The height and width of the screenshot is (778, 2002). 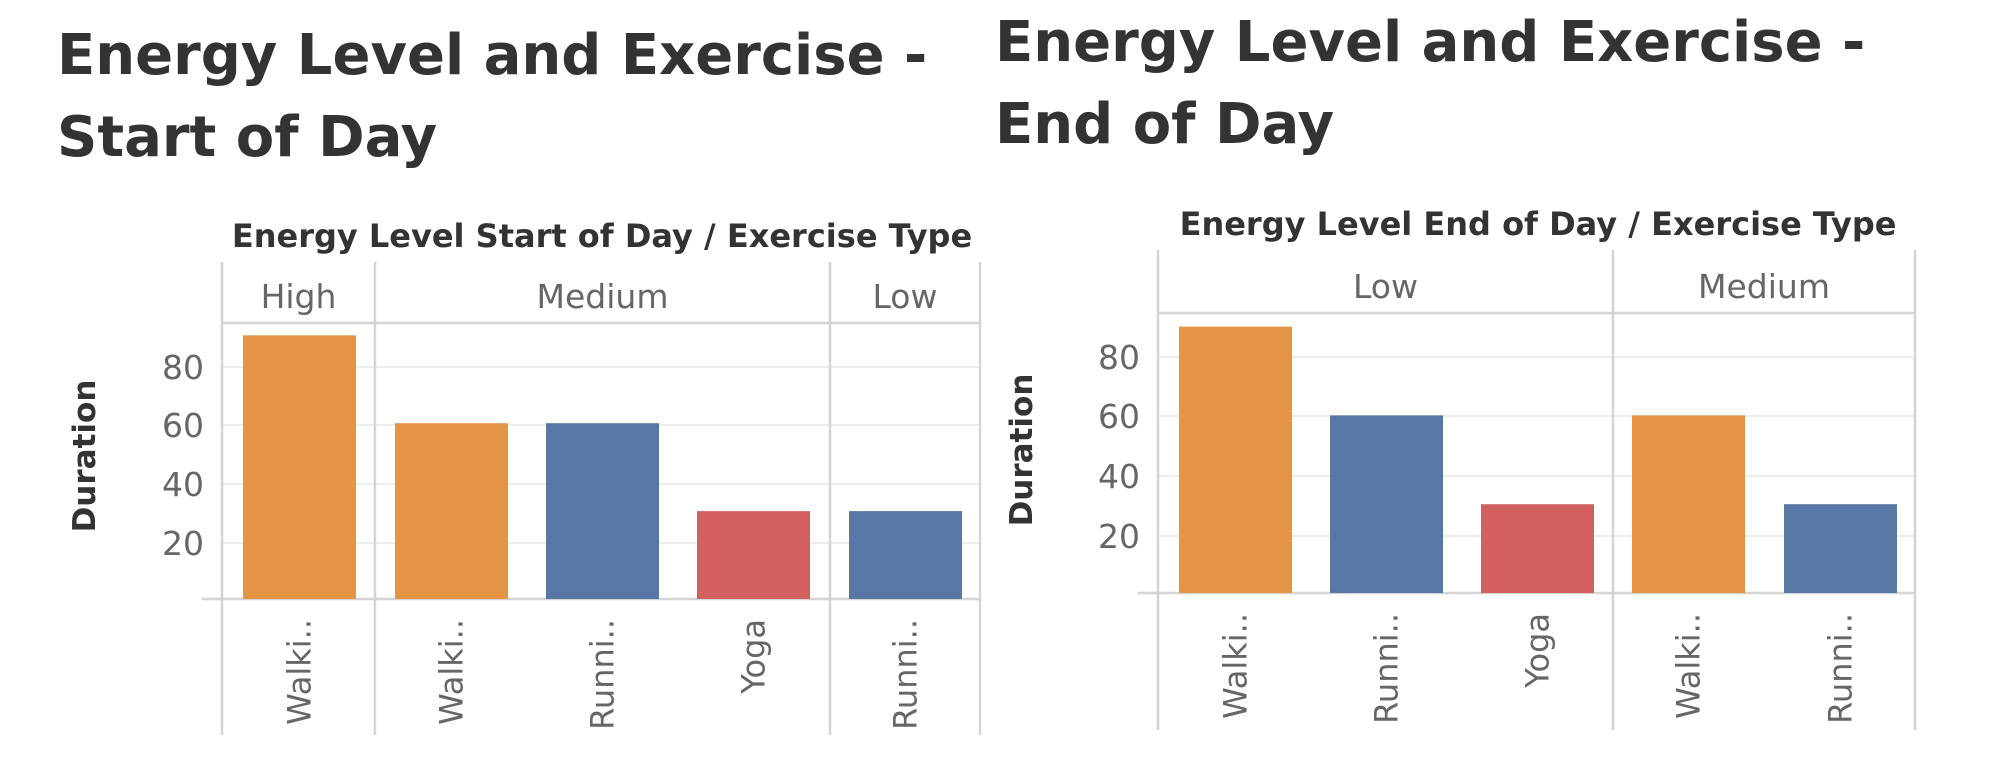 What do you see at coordinates (85, 456) in the screenshot?
I see `start-y-axis-label: Duration` at bounding box center [85, 456].